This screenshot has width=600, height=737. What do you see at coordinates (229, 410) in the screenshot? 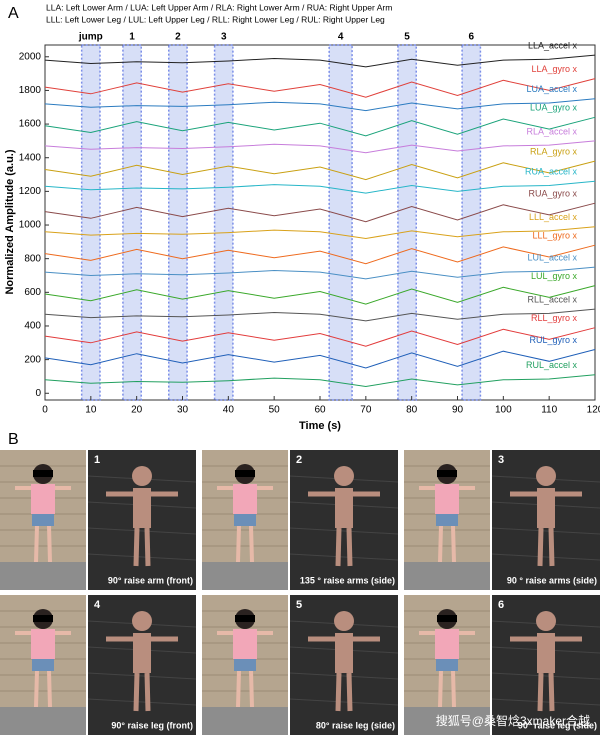
I see `x-tick-label: 40` at bounding box center [229, 410].